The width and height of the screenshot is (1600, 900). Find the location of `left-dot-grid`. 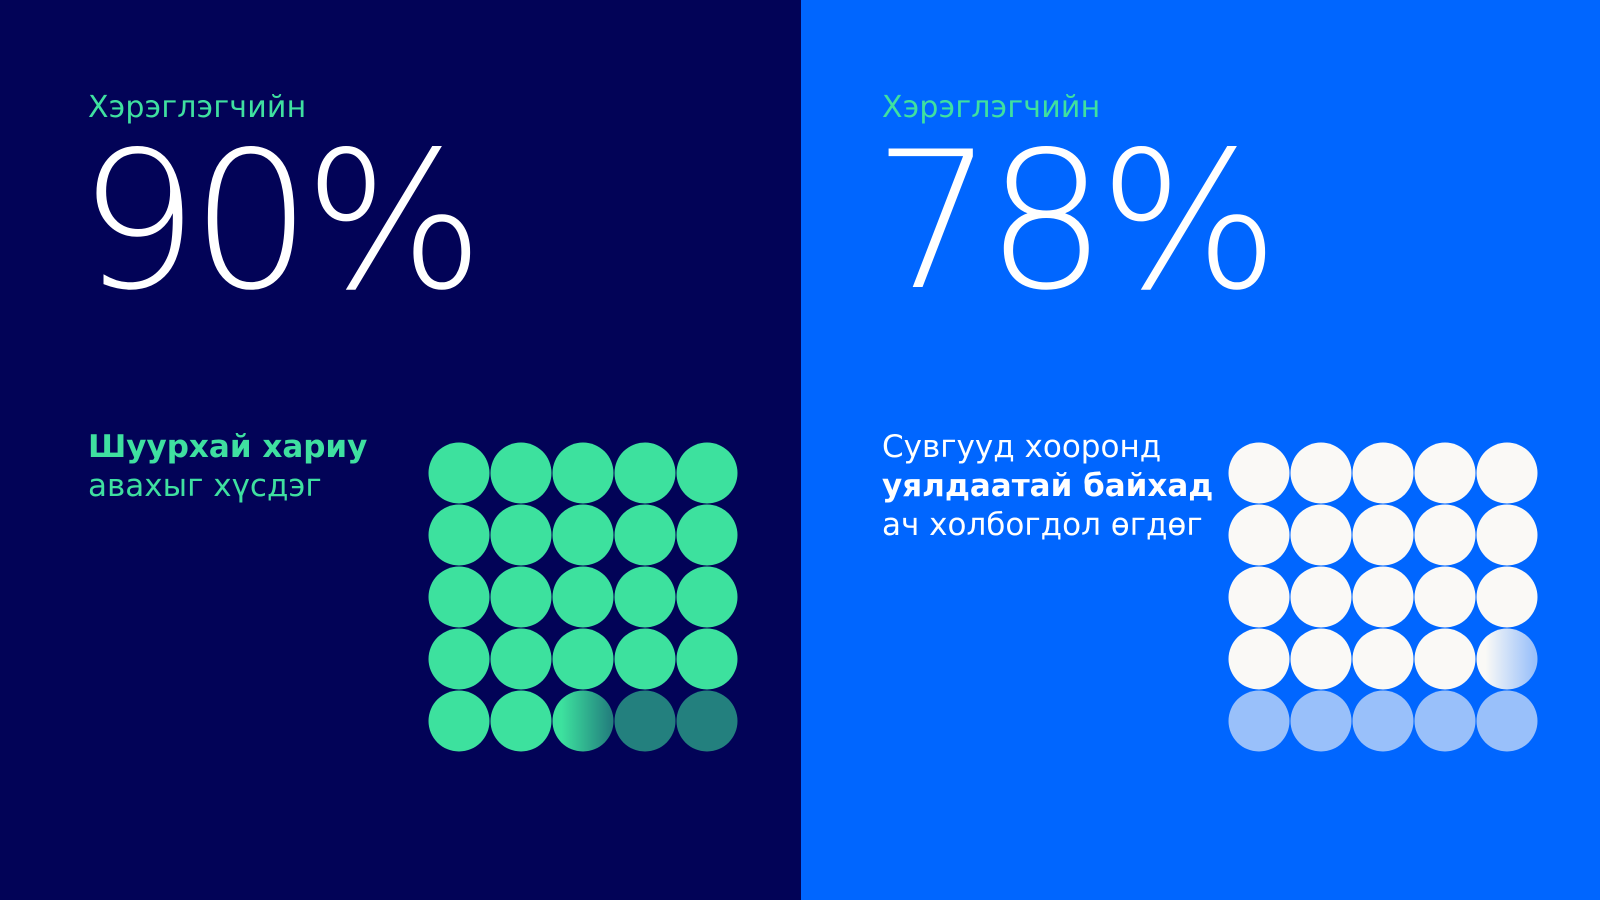

left-dot-grid is located at coordinates (583, 597).